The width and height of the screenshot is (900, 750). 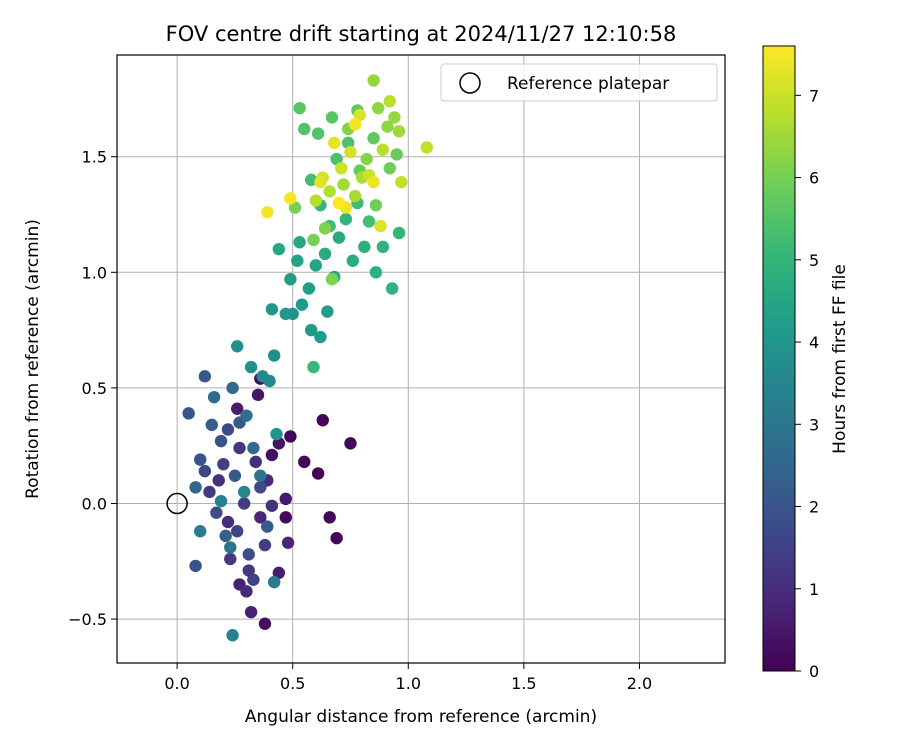 What do you see at coordinates (814, 671) in the screenshot?
I see `colorbar-tick-label: 0` at bounding box center [814, 671].